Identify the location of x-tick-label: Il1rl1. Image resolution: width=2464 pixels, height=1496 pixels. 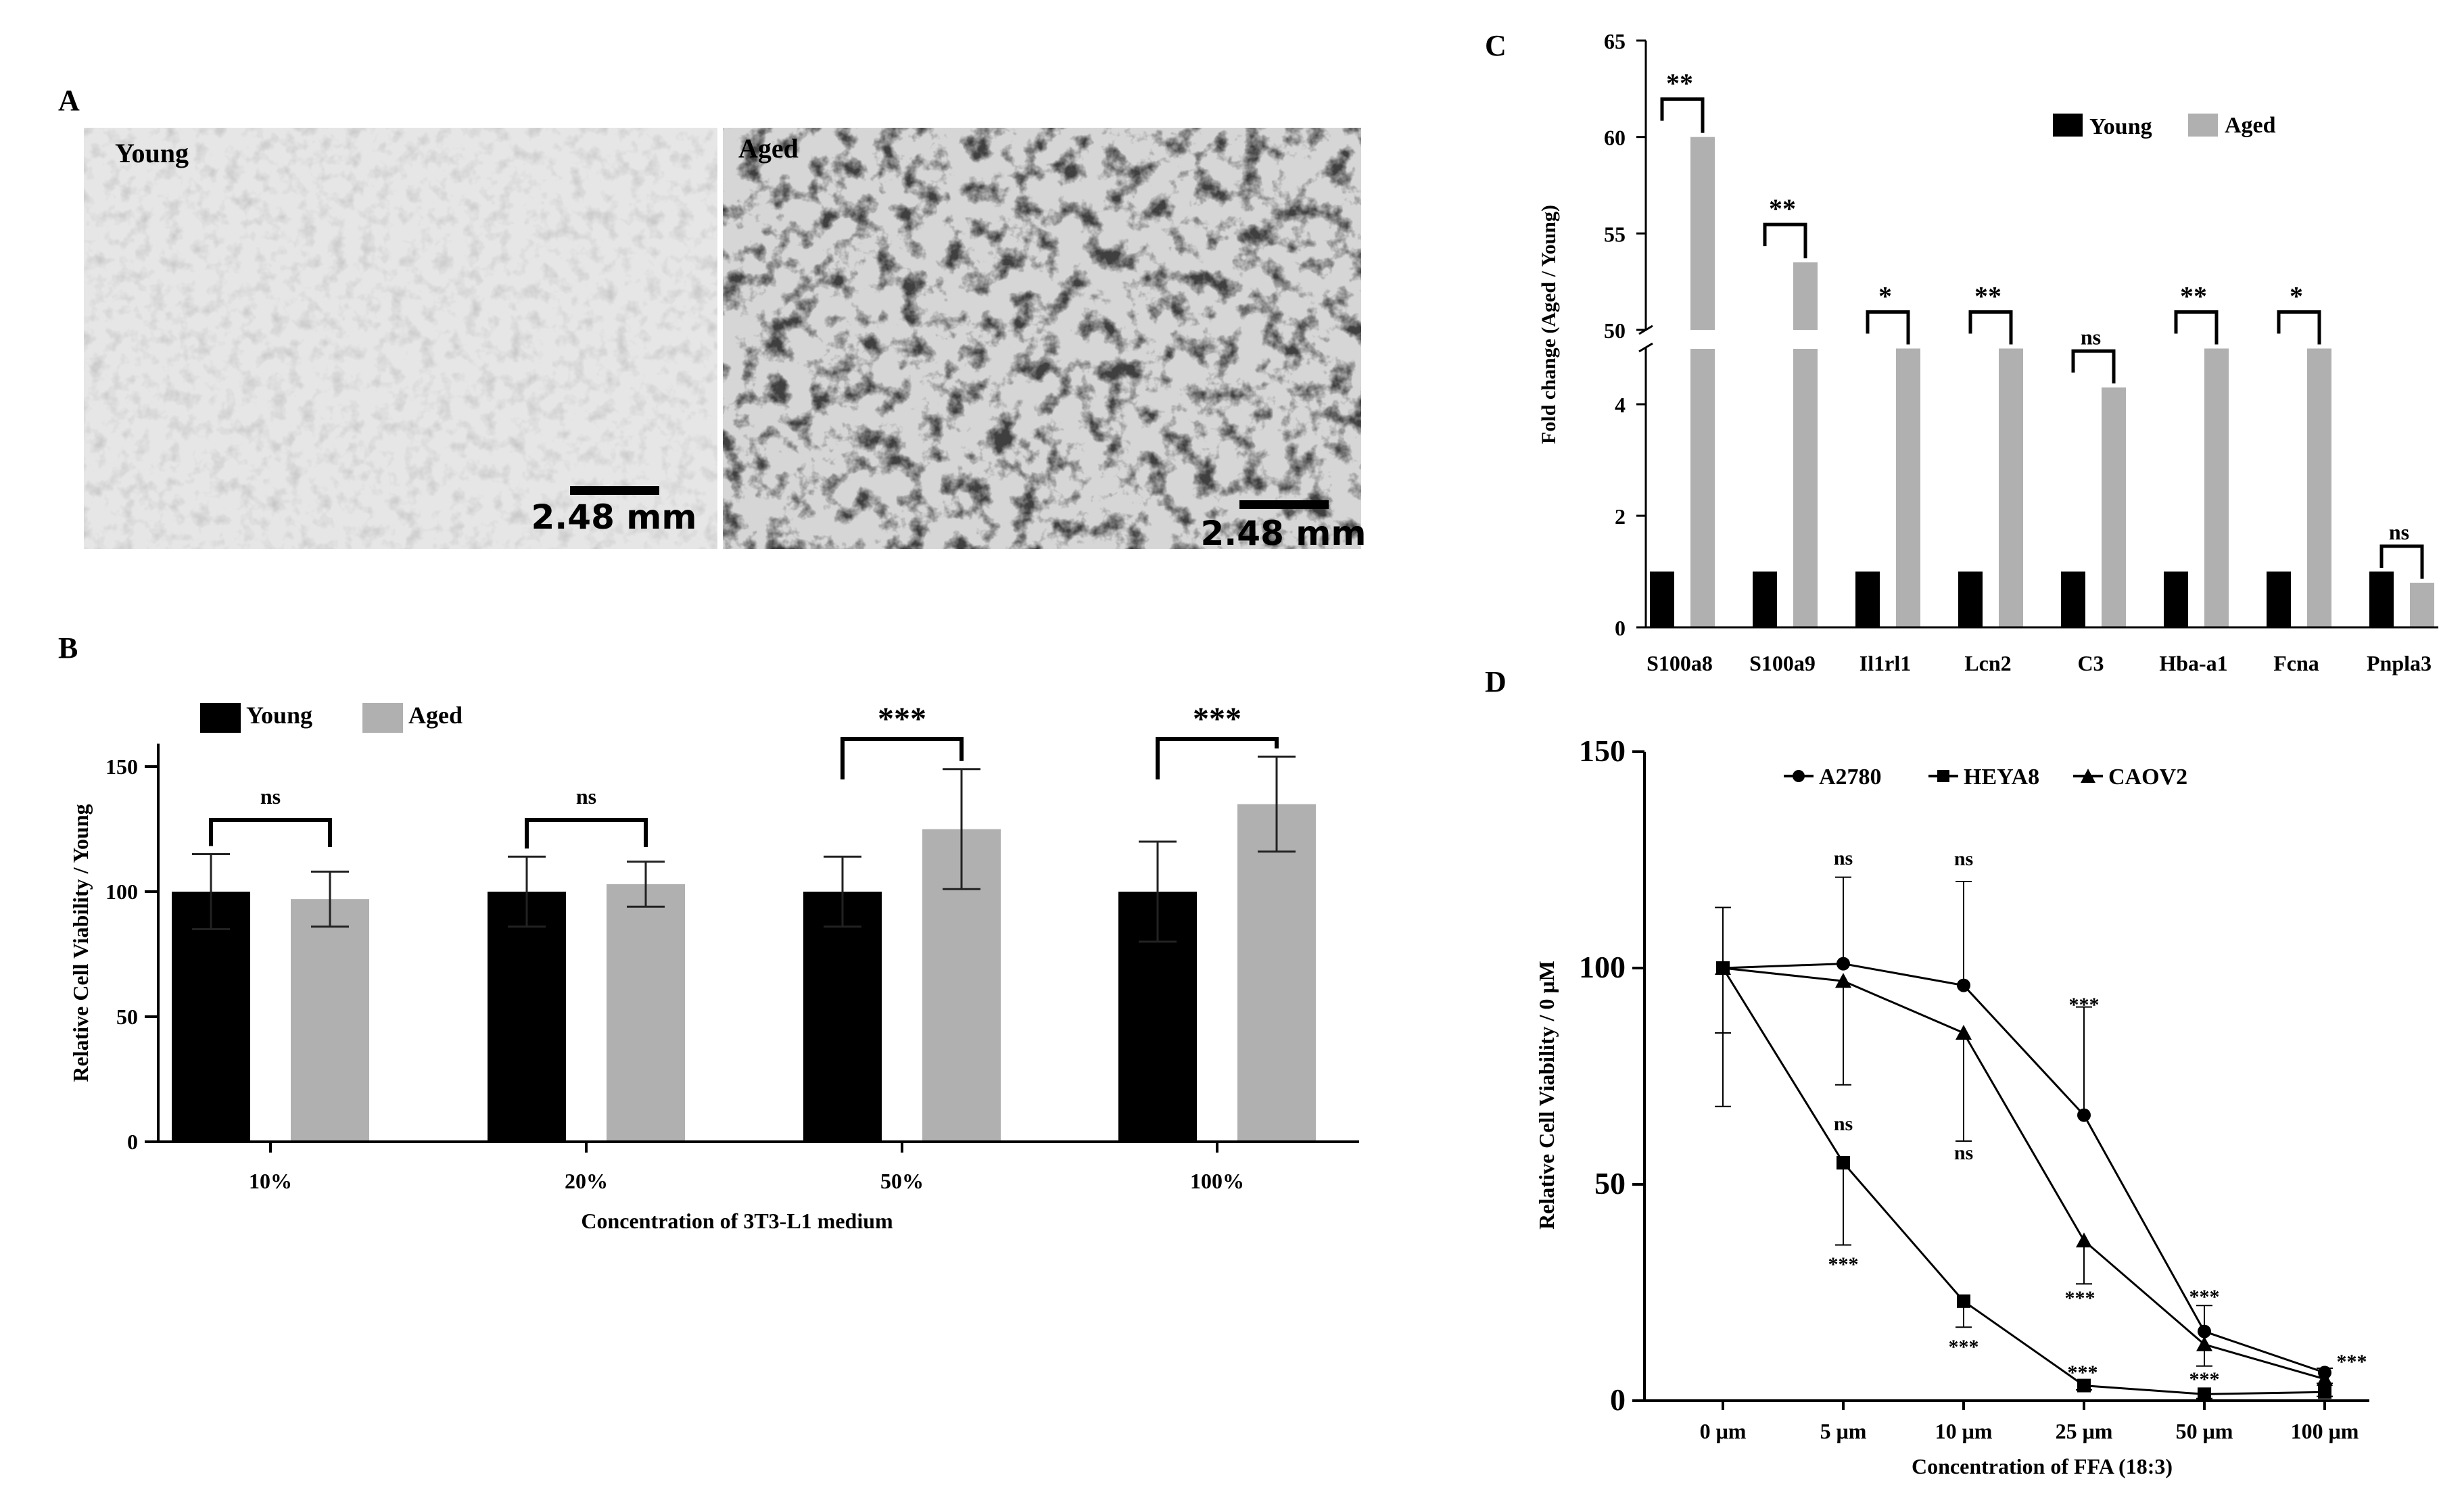
(1885, 663).